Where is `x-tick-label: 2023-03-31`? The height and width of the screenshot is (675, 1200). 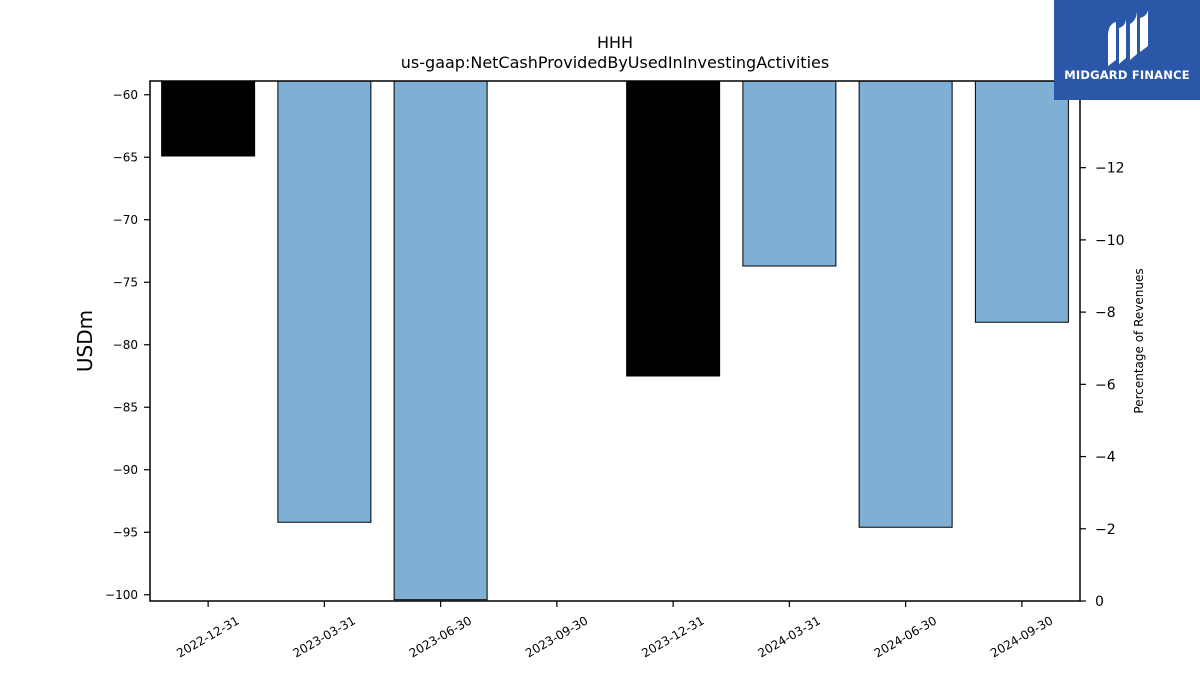 x-tick-label: 2023-03-31 is located at coordinates (323, 636).